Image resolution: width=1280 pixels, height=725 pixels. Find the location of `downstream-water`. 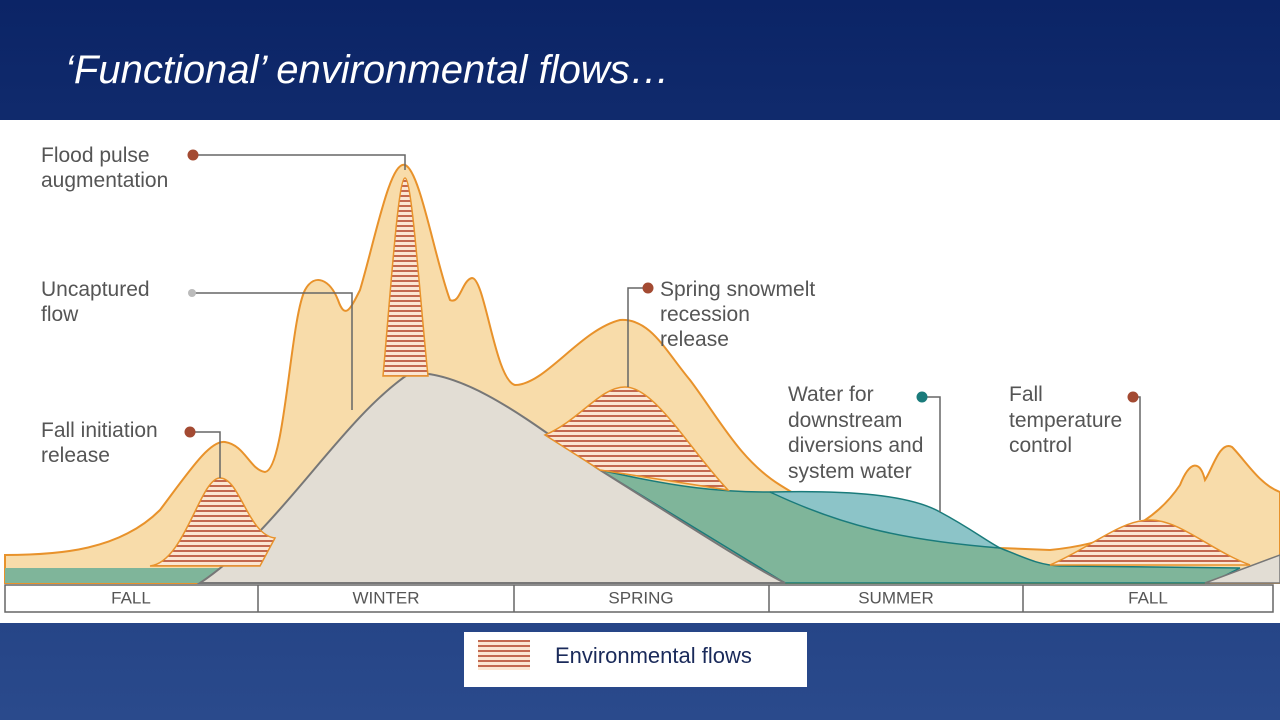

downstream-water is located at coordinates (885, 519).